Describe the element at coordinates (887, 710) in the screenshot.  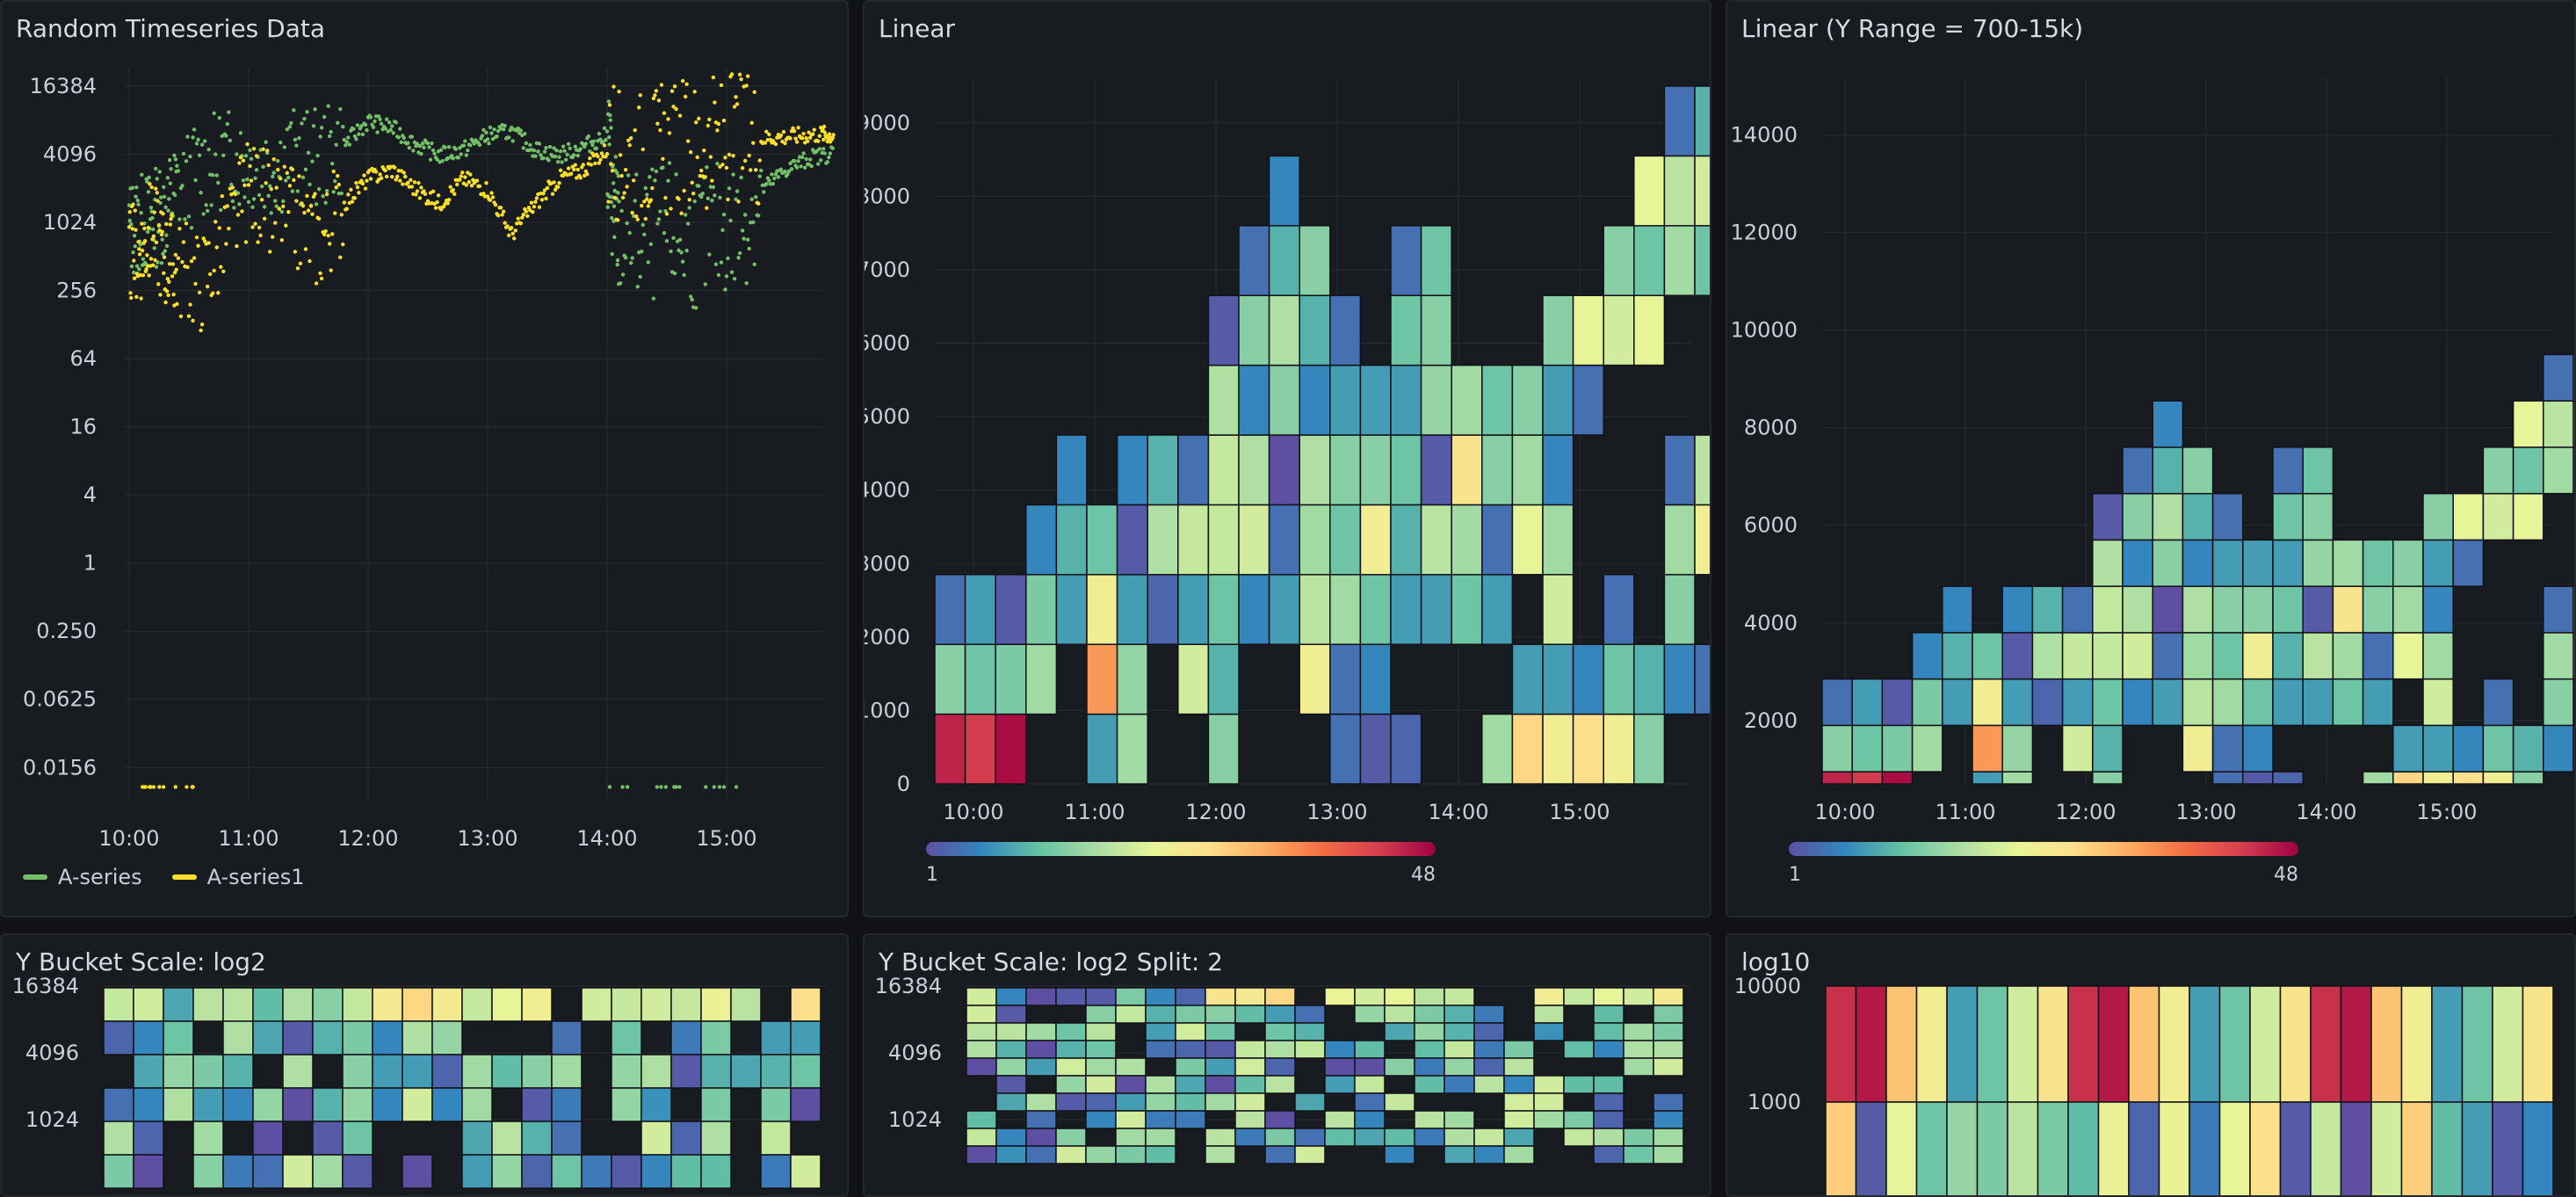
I see `y-tick-label: 1000` at that location.